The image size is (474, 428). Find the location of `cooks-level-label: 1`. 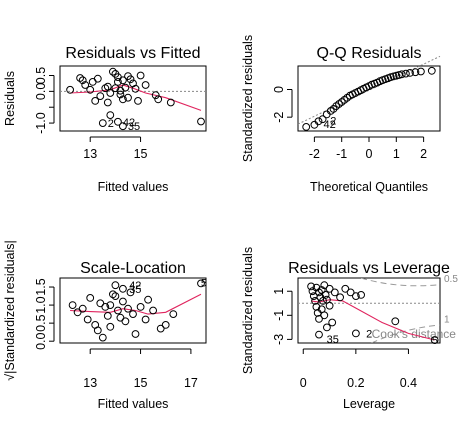

cooks-level-label: 1 is located at coordinates (447, 320).